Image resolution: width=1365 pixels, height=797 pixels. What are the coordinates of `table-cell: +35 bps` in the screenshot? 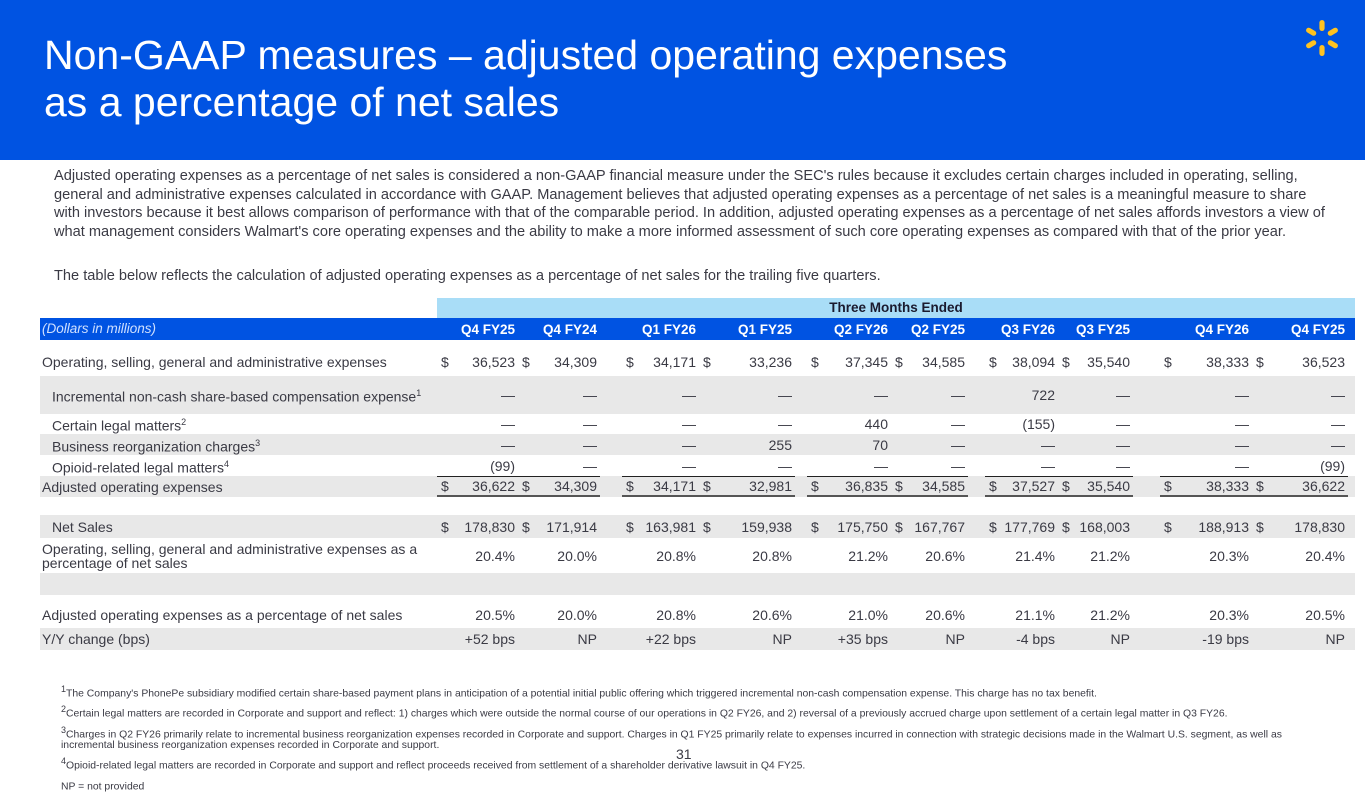 It's located at (849, 639).